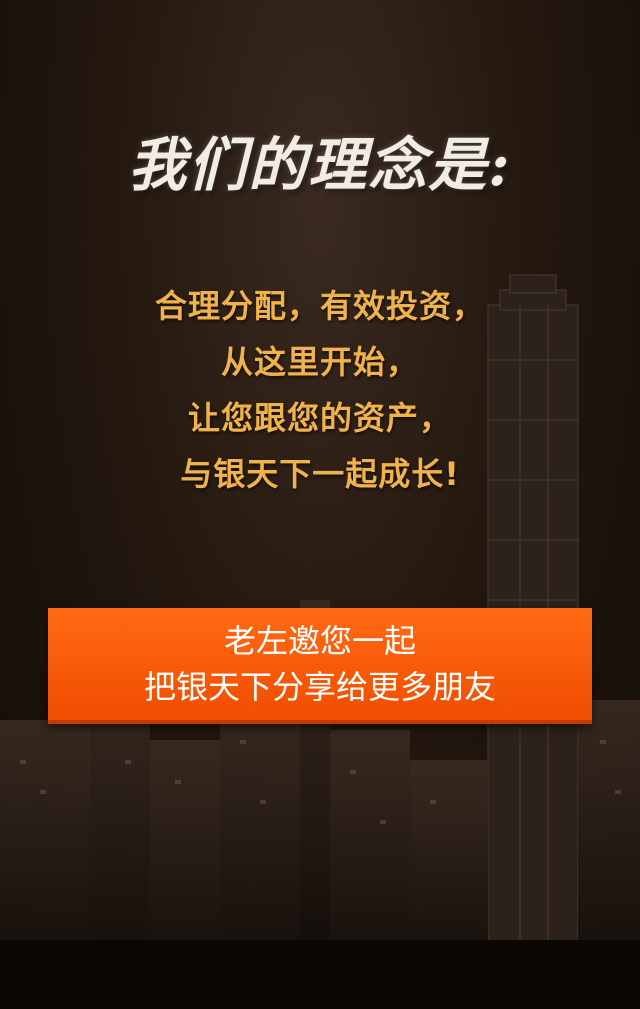  I want to click on slogan-line-4: 与银天下一起成长!, so click(320, 474).